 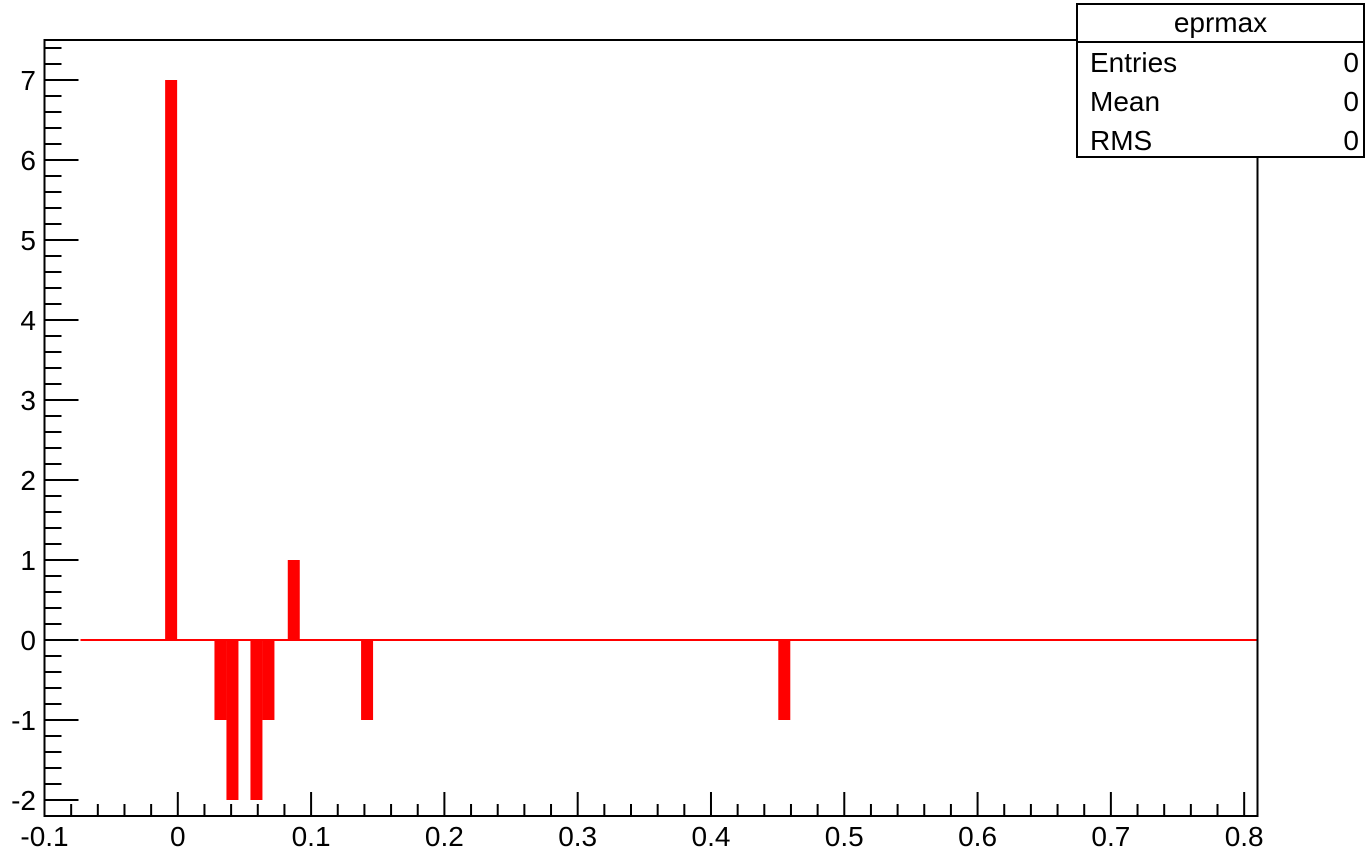 I want to click on y-tick-label: 3, so click(x=28, y=400).